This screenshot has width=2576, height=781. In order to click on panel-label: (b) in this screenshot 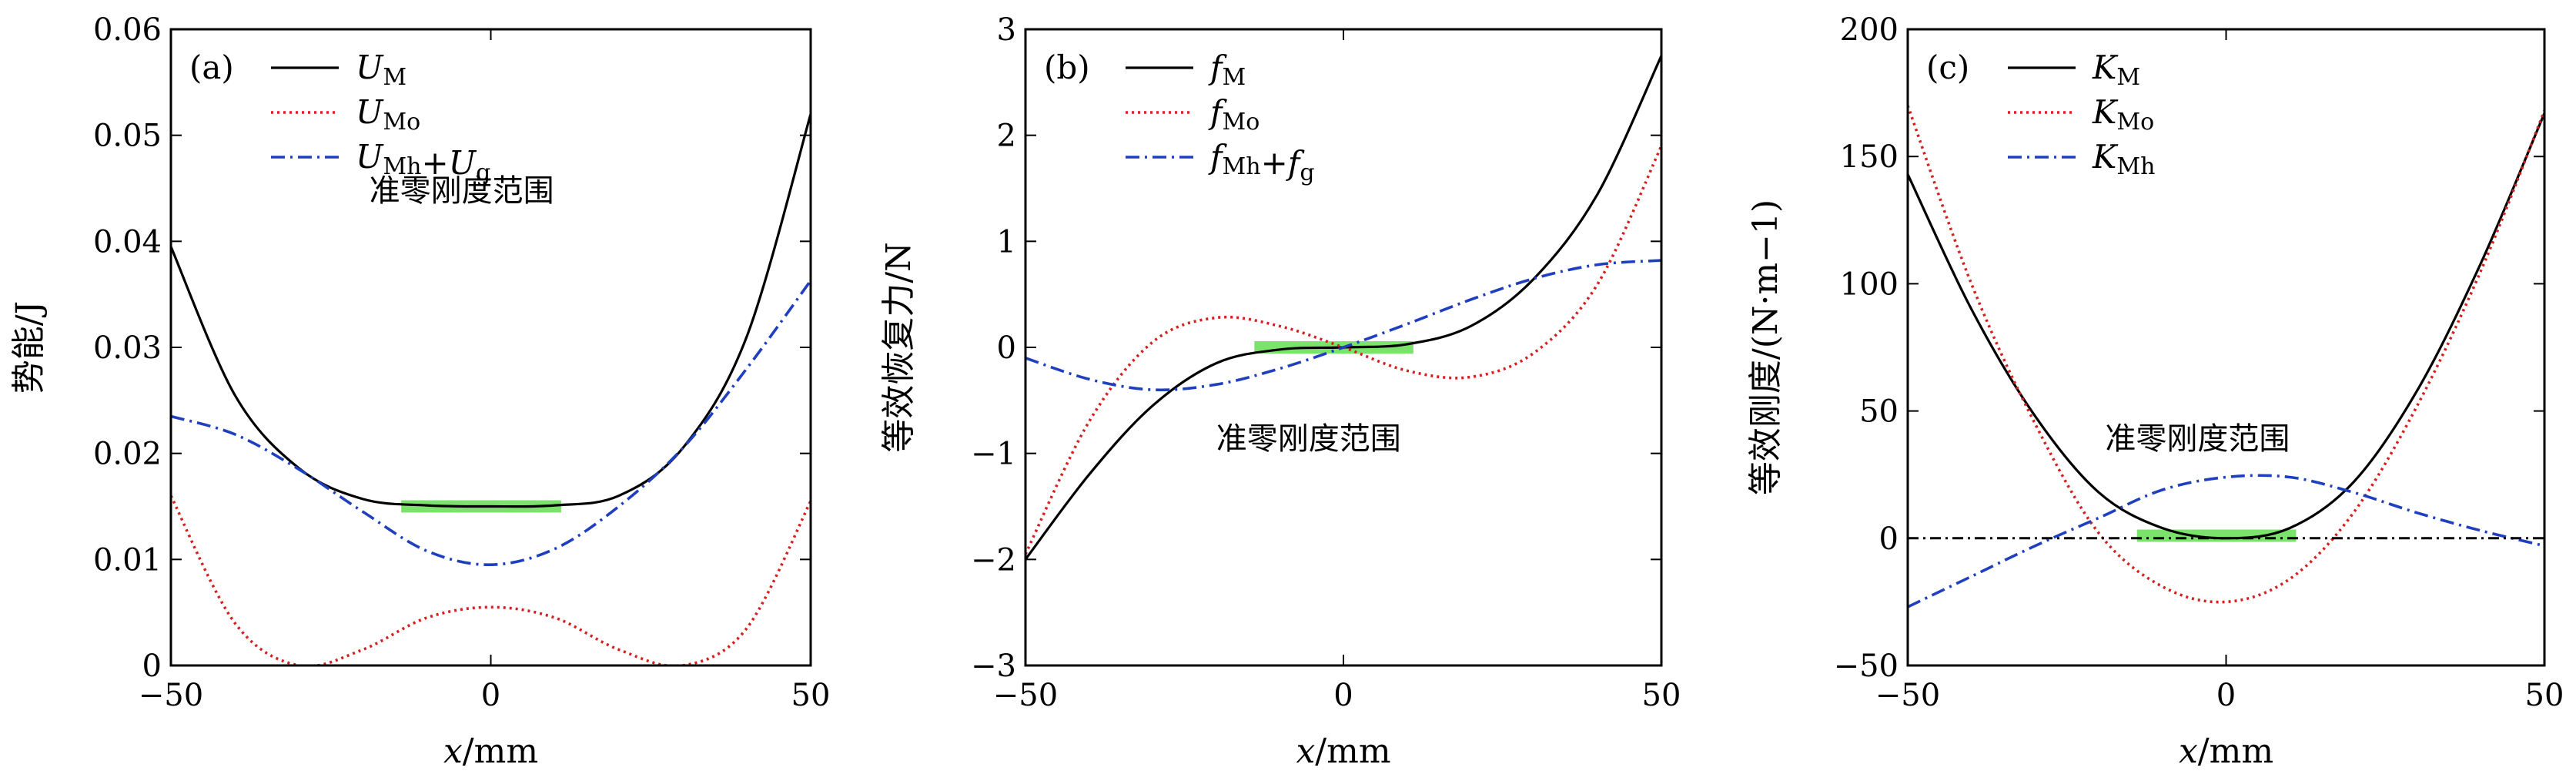, I will do `click(1067, 68)`.